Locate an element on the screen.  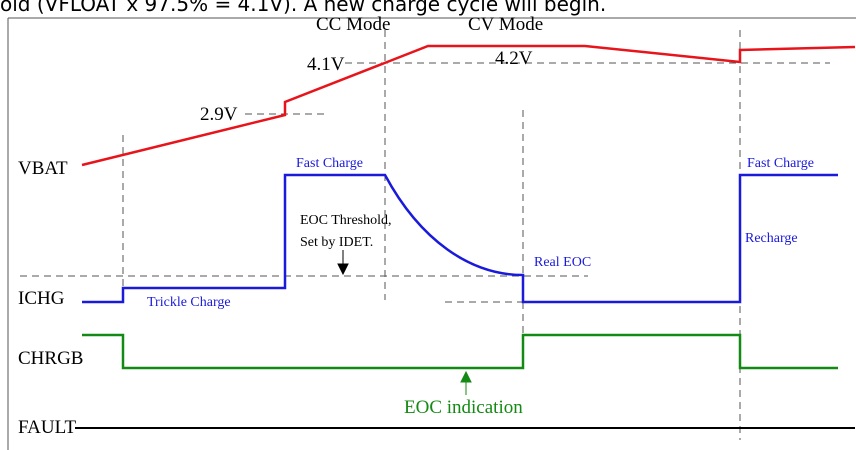
fault-label: FAULT is located at coordinates (47, 427).